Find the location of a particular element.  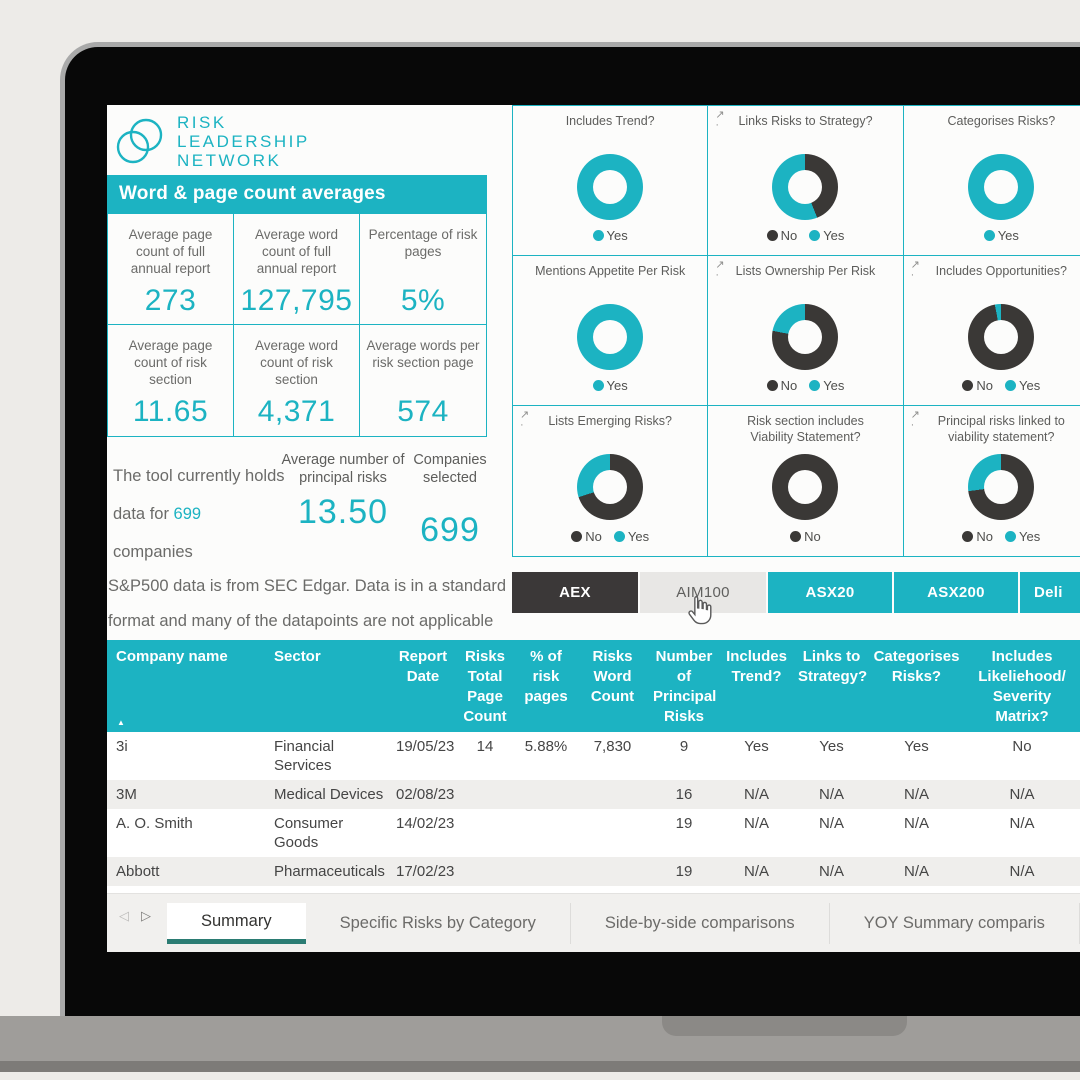

sort-ascending-icon: ▲ is located at coordinates (121, 722).